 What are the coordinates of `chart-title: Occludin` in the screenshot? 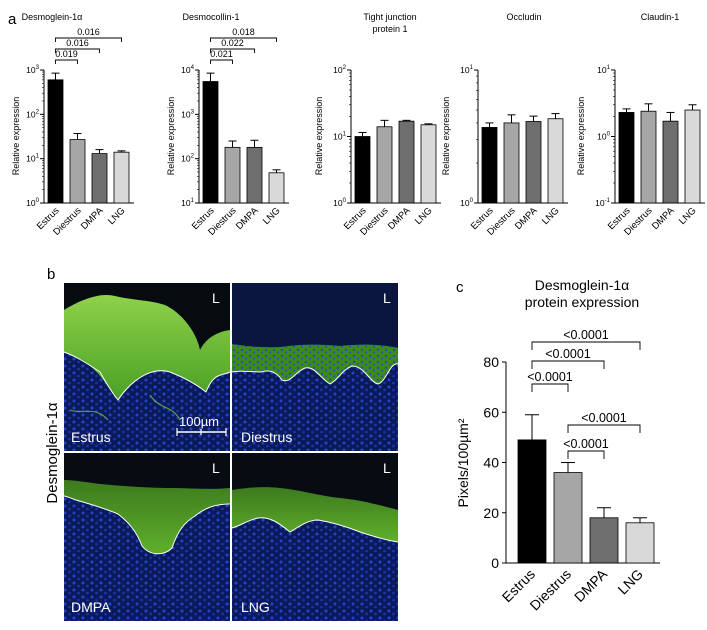 It's located at (523, 17).